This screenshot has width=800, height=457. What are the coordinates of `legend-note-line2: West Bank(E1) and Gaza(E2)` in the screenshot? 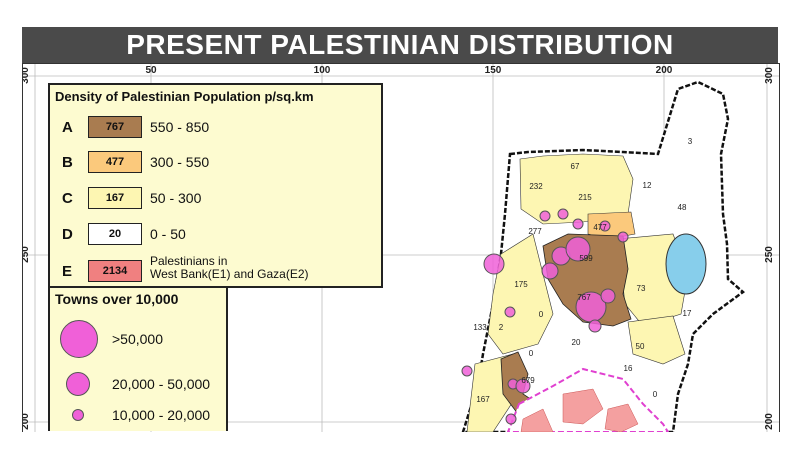 It's located at (229, 274).